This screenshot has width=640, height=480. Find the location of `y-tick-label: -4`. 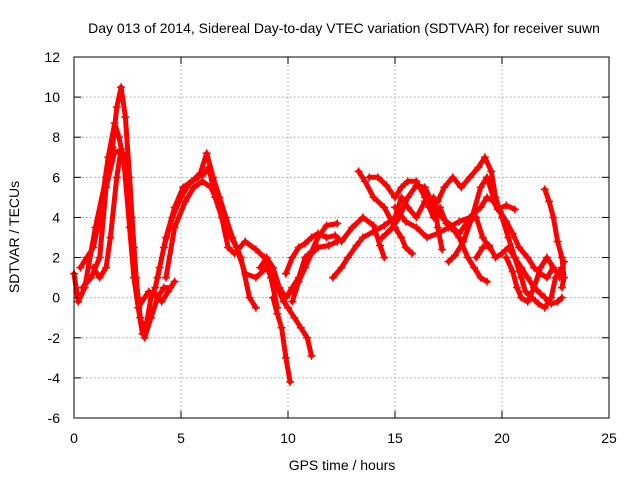

y-tick-label: -4 is located at coordinates (54, 378).